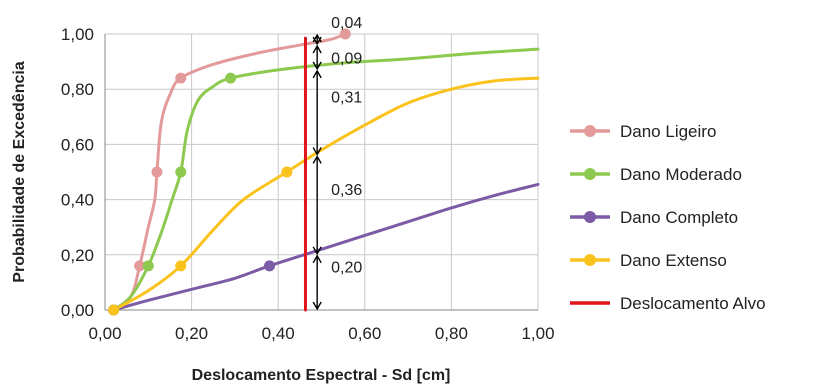 This screenshot has height=388, width=835. Describe the element at coordinates (590, 217) in the screenshot. I see `legend-marker-dano-completo` at that location.